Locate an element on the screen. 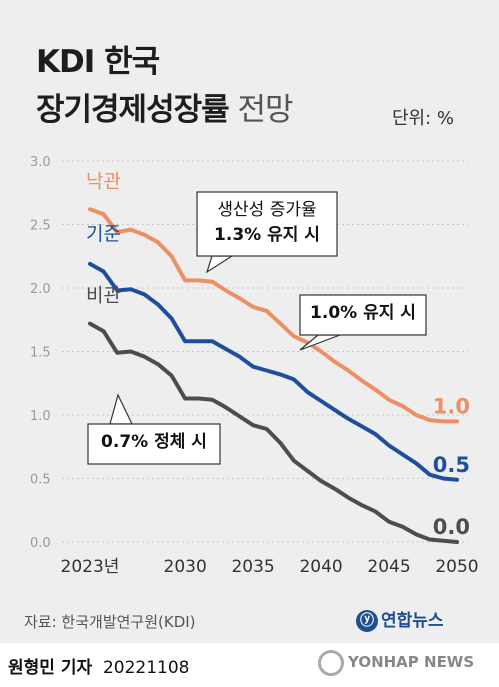 The height and width of the screenshot is (687, 499). x-tick-label: 2023년 is located at coordinates (90, 567).